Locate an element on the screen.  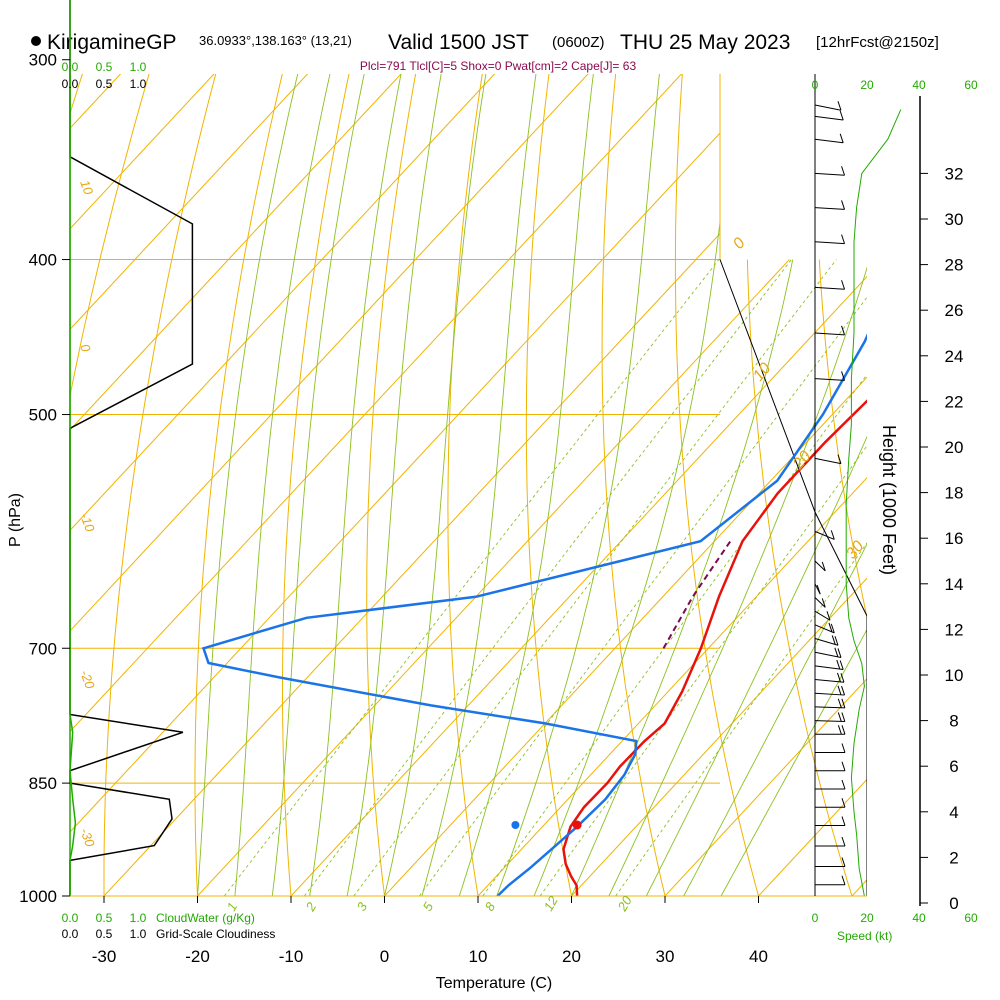
station-coords: 36.0933°,138.163° (13,21) is located at coordinates (275, 40).